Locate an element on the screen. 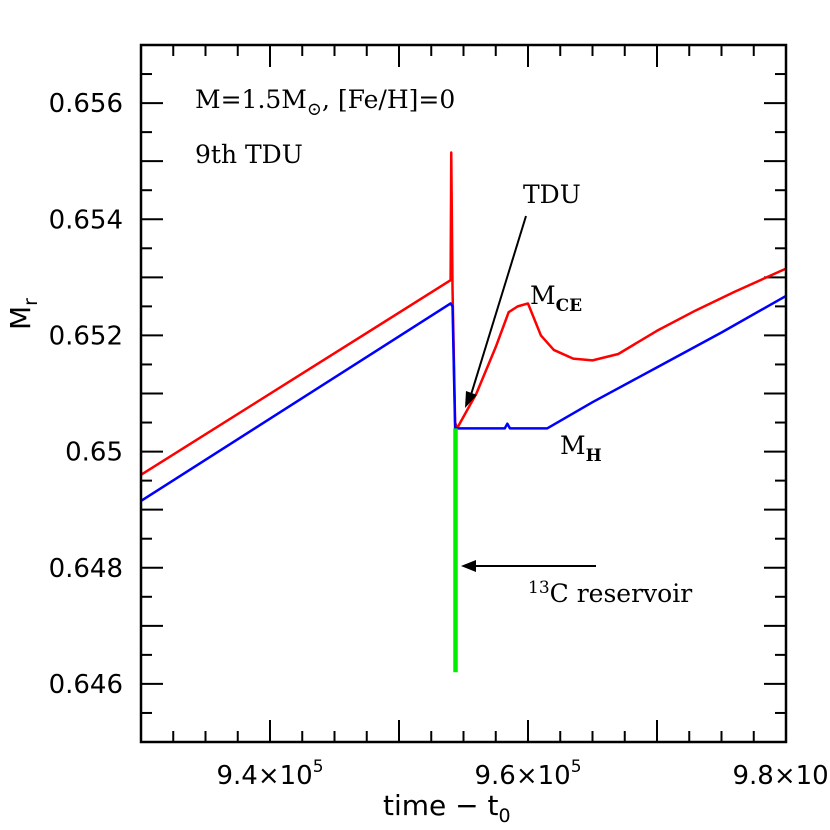  x-axis-title-sub: 0 is located at coordinates (505, 816).